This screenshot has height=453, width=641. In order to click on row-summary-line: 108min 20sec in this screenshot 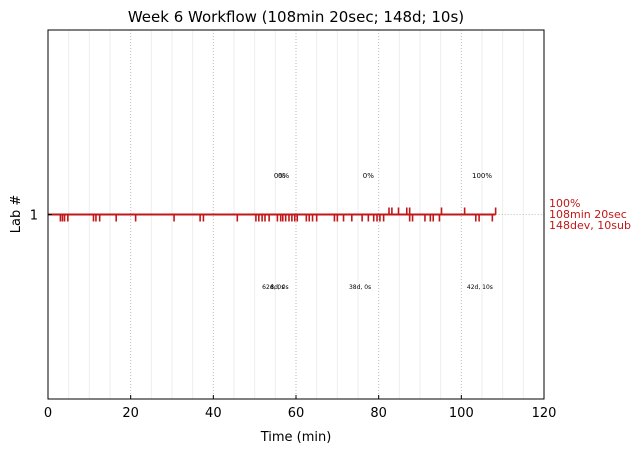, I will do `click(588, 214)`.